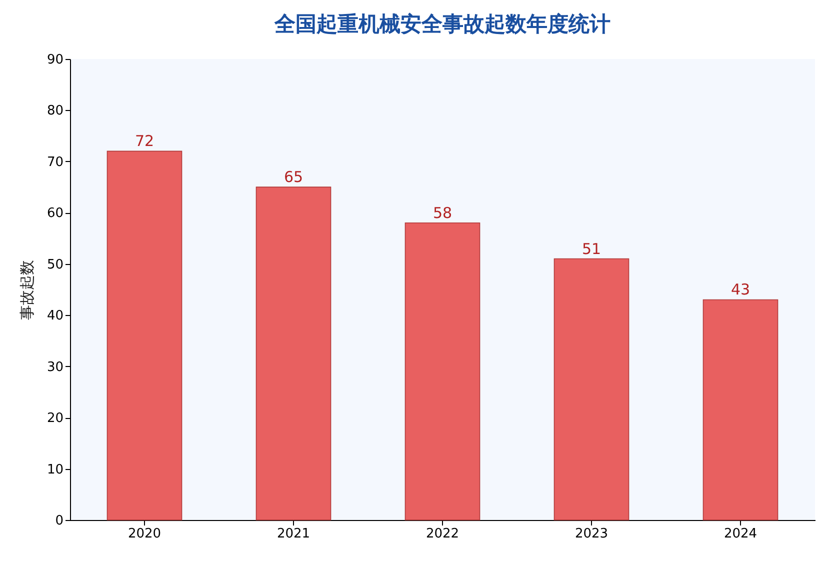  What do you see at coordinates (294, 177) in the screenshot?
I see `data-label: 65` at bounding box center [294, 177].